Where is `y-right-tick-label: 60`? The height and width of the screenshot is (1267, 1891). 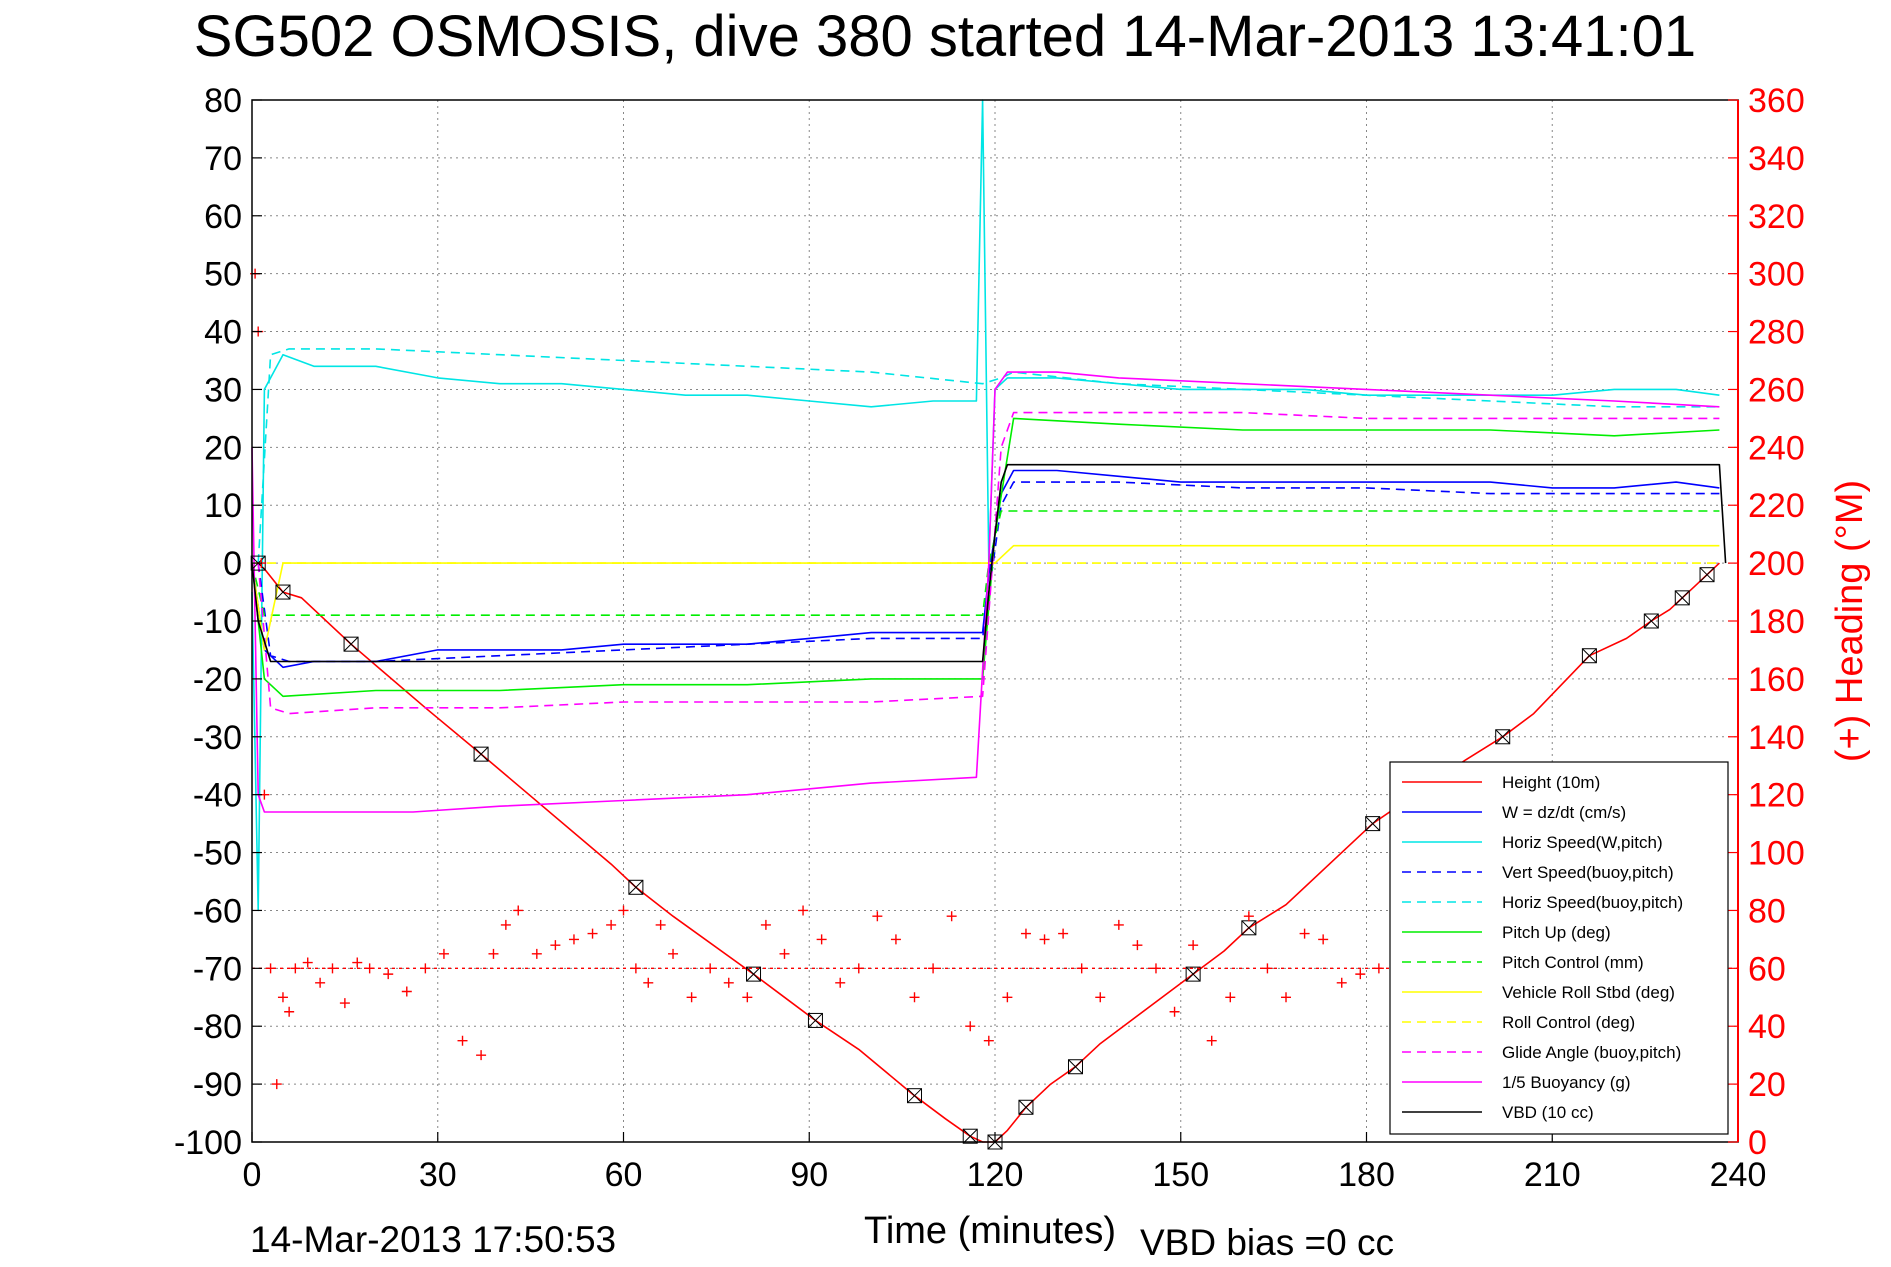
y-right-tick-label: 60 is located at coordinates (1767, 969).